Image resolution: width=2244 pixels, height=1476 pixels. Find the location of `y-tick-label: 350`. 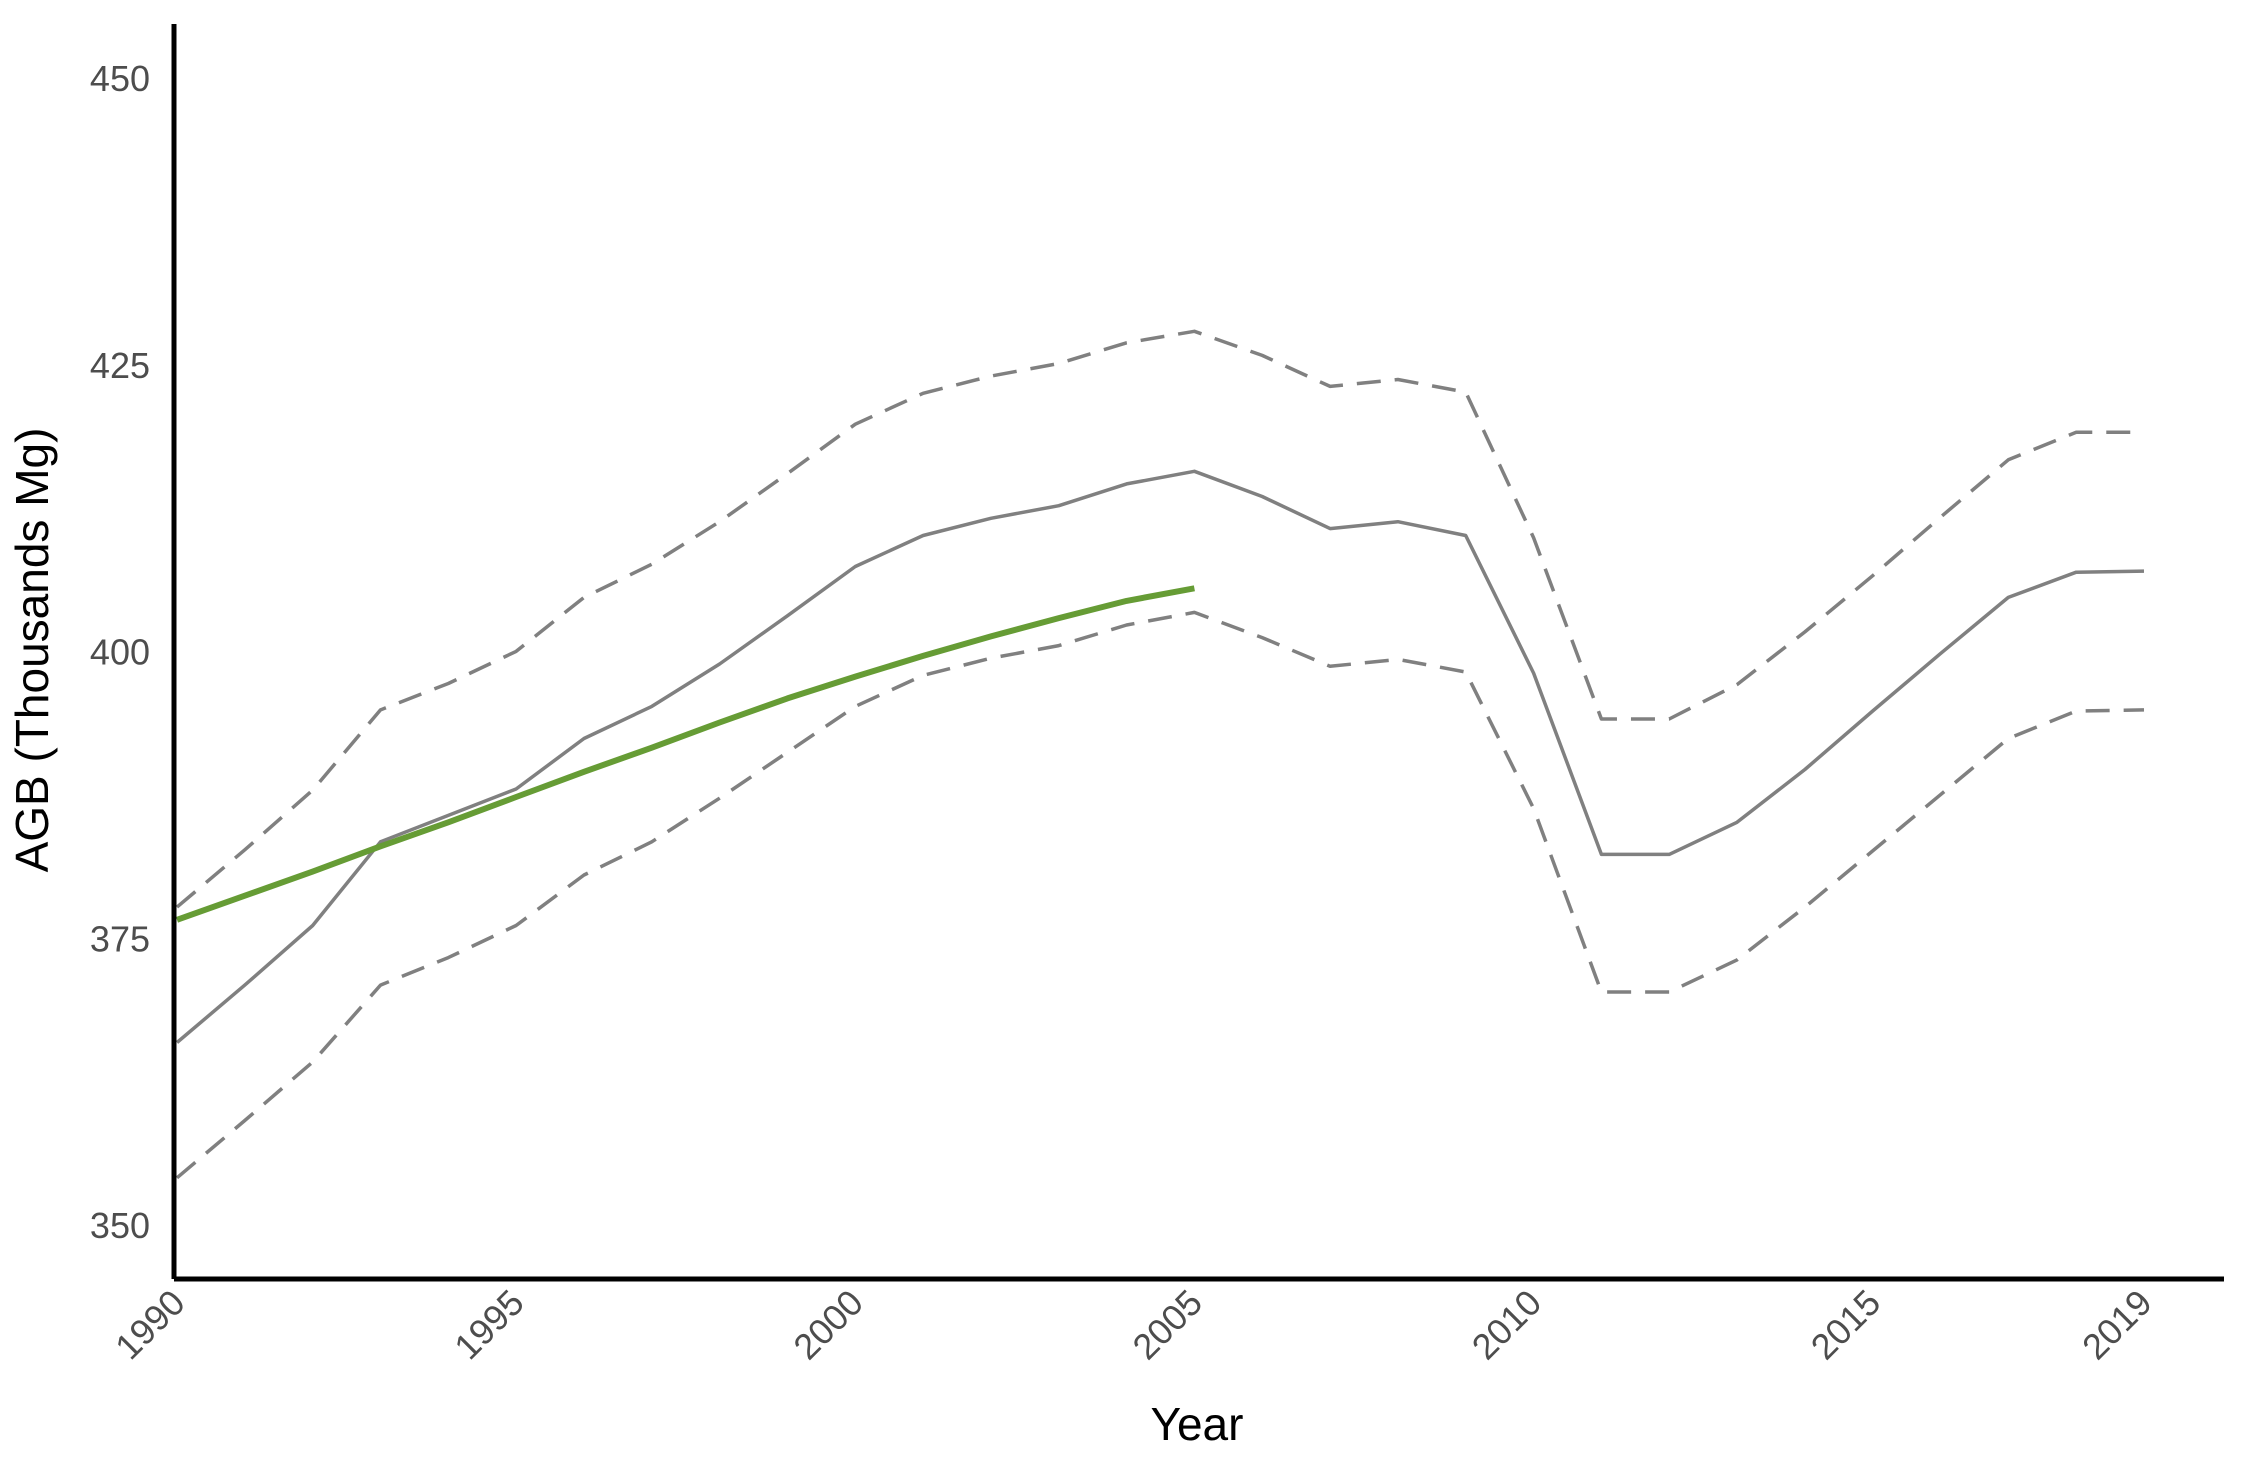

y-tick-label: 350 is located at coordinates (120, 1225).